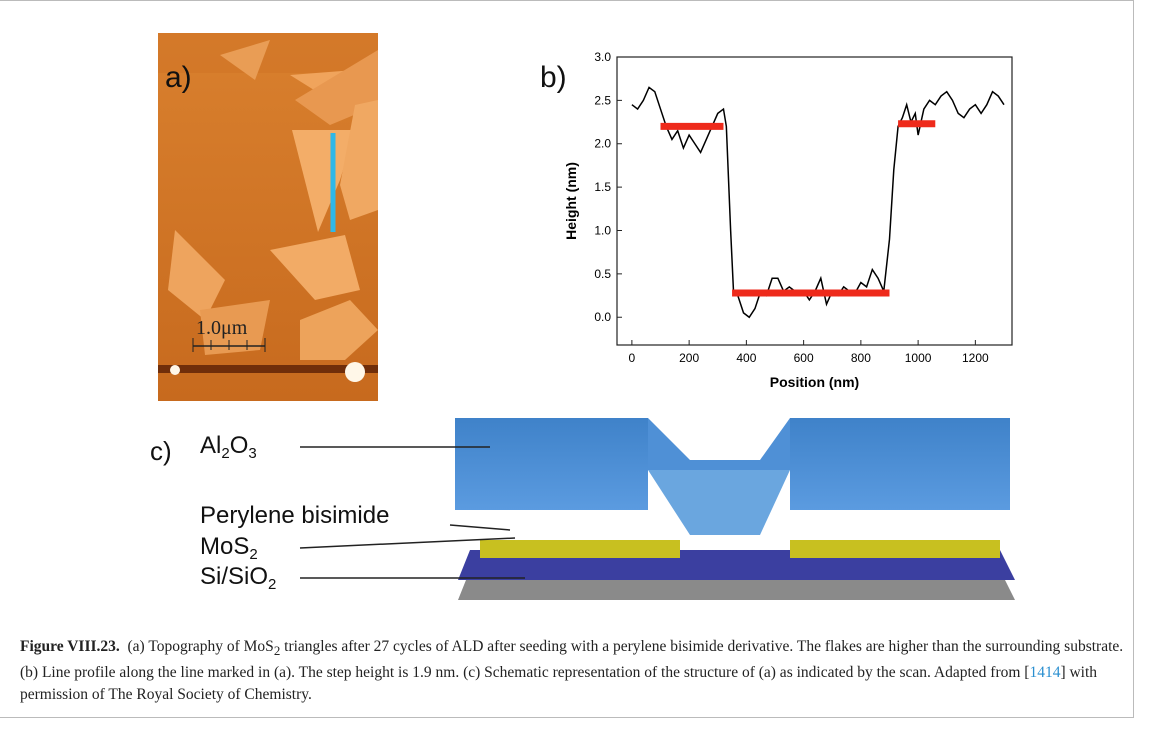 The width and height of the screenshot is (1152, 738). I want to click on x-tick-label: 1200, so click(975, 358).